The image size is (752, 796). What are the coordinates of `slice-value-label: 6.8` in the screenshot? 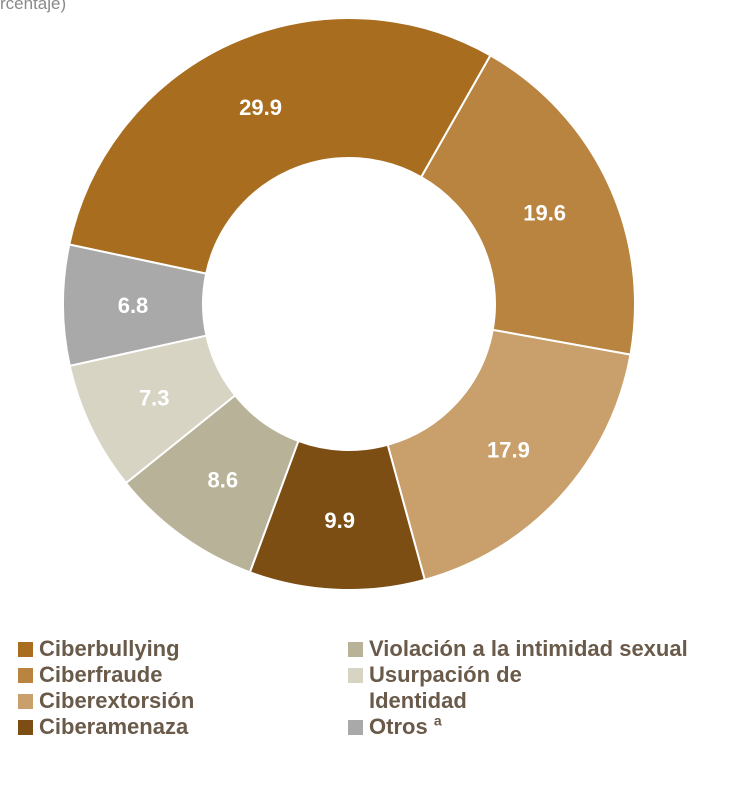 It's located at (133, 305).